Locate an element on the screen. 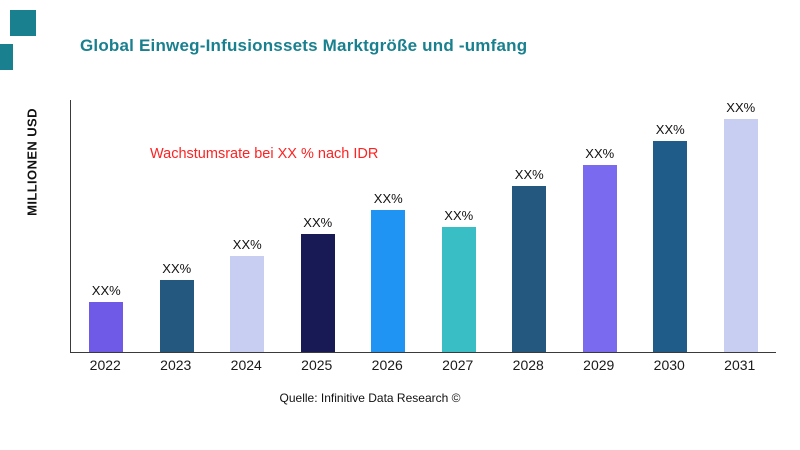  x-tick-label-2031: 2031 is located at coordinates (740, 365).